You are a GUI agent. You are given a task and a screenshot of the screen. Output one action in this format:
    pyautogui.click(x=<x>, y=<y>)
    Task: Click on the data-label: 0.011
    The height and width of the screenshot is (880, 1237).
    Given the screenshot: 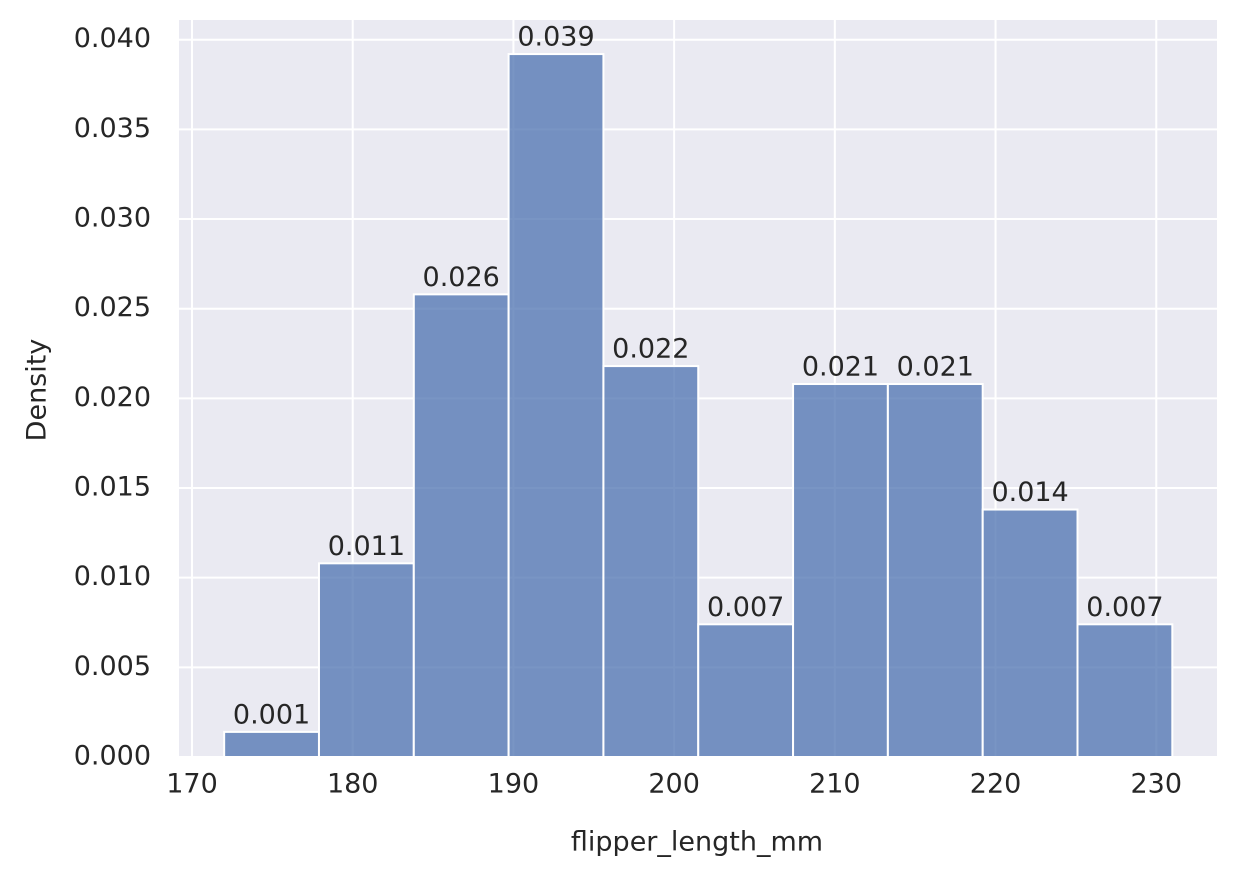 What is the action you would take?
    pyautogui.click(x=366, y=546)
    